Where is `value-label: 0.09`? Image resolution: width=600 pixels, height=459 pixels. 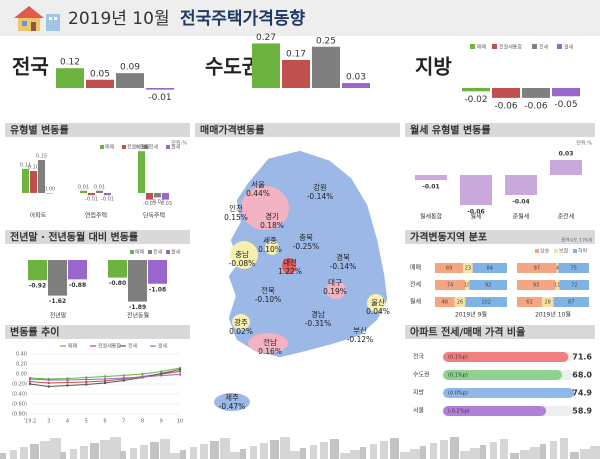 value-label: 0.09 is located at coordinates (130, 68).